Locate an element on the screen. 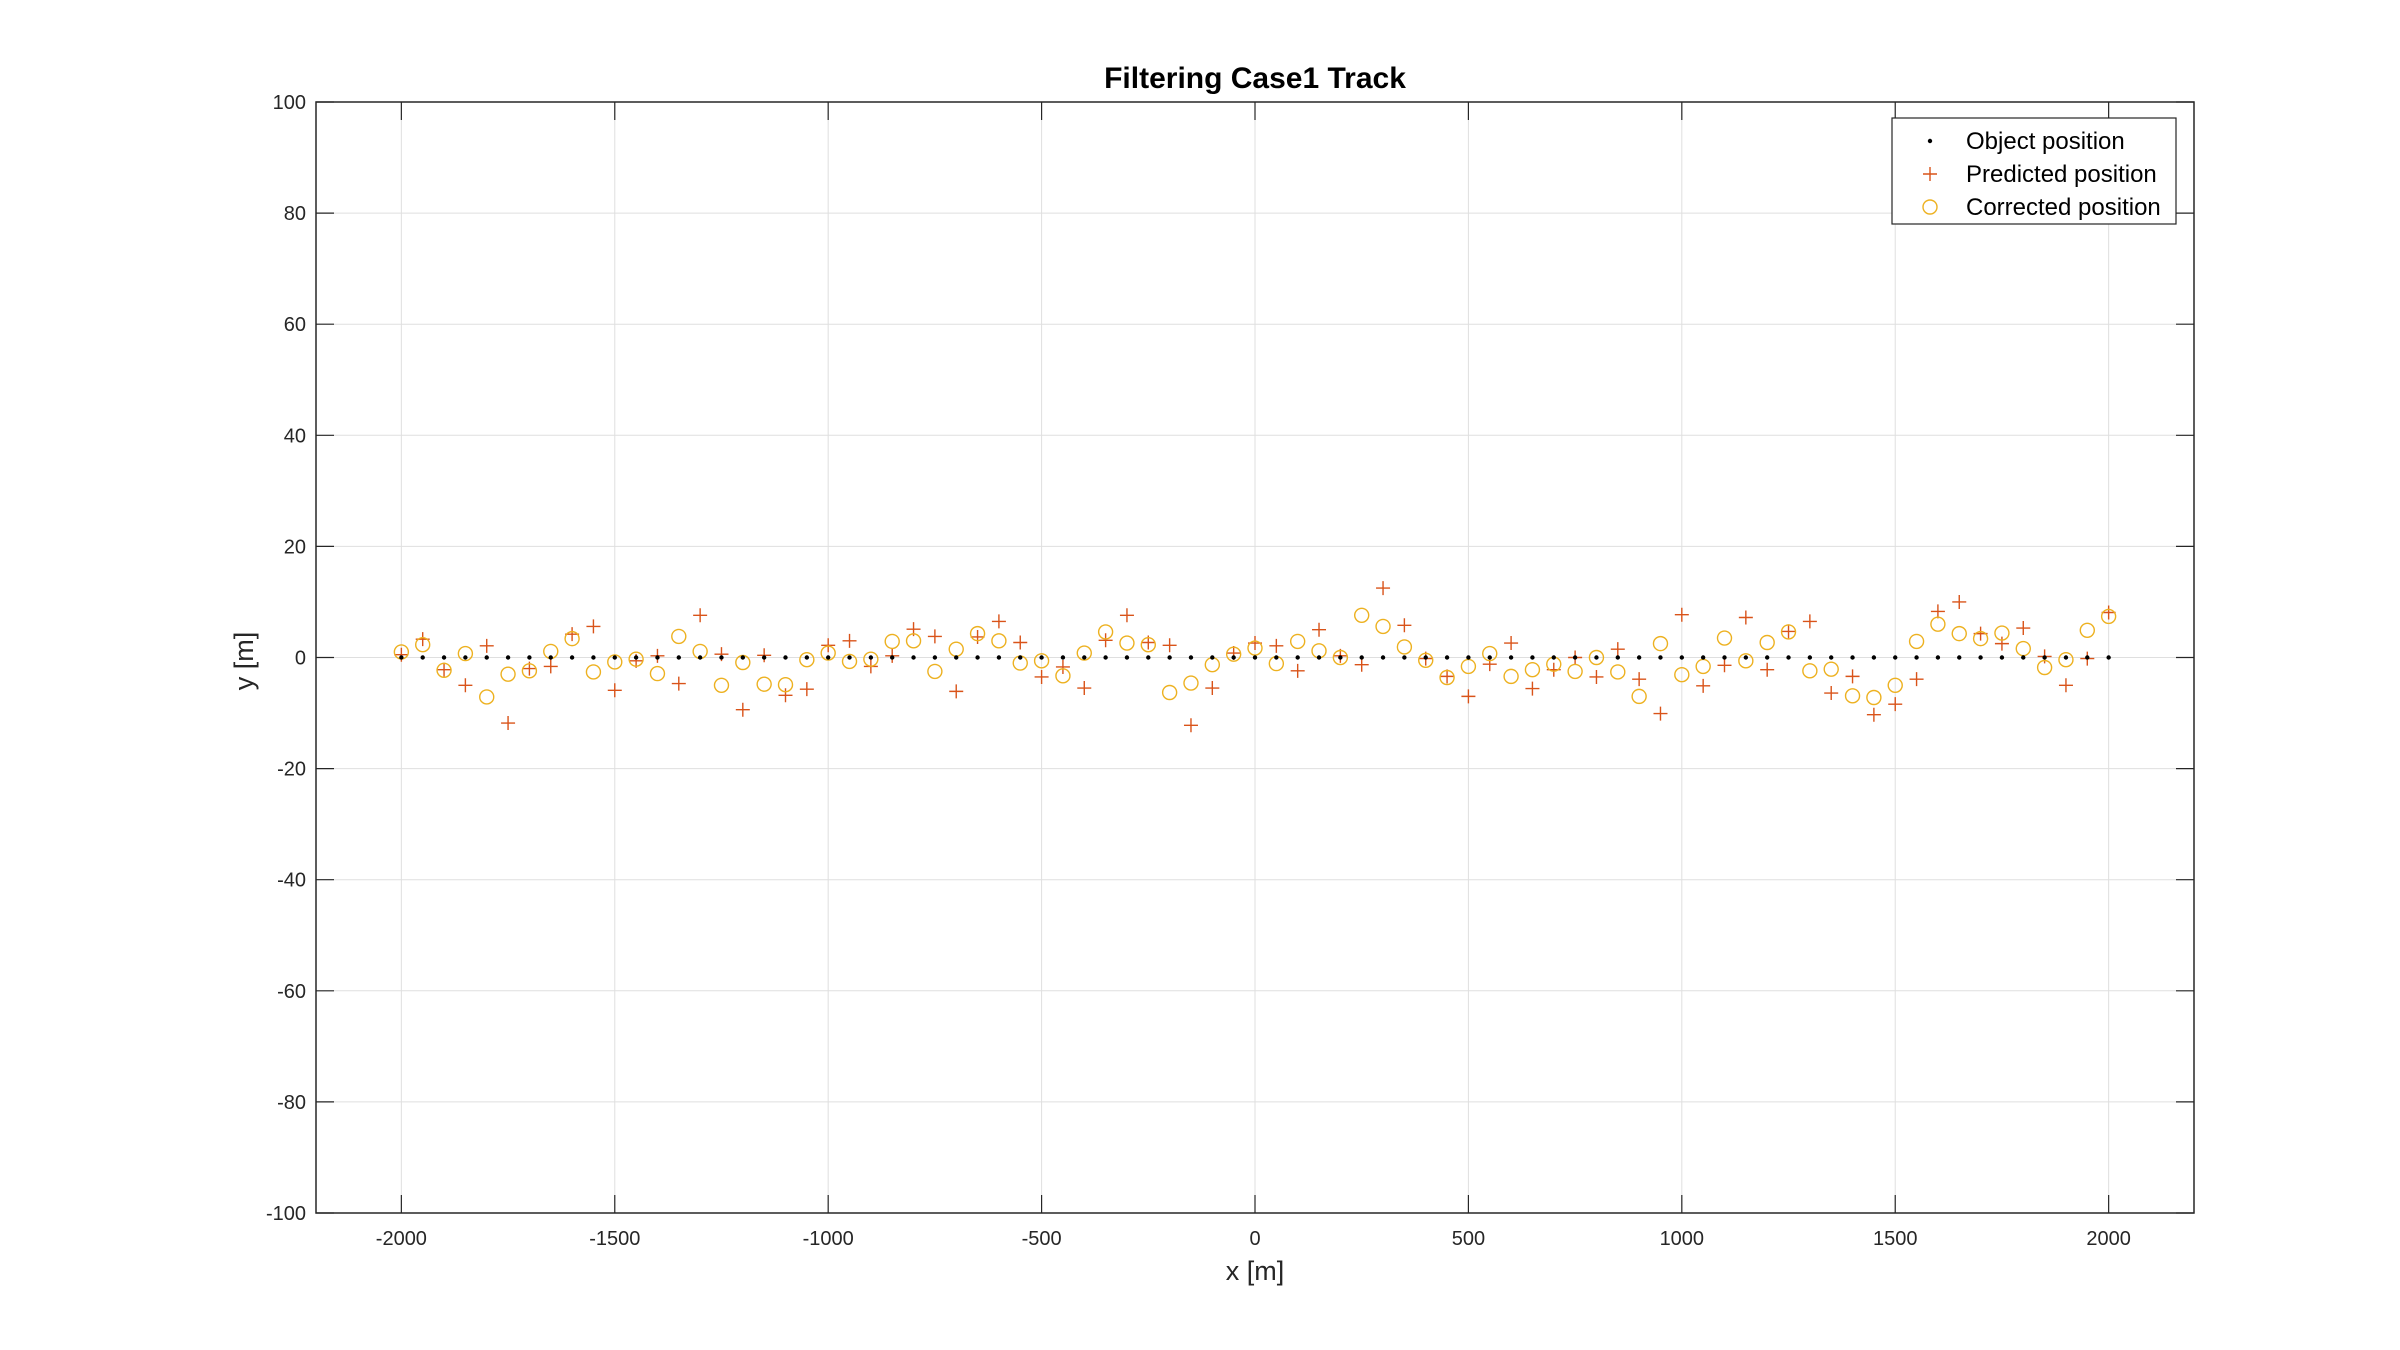  y-tick-label: -20 is located at coordinates (291, 770).